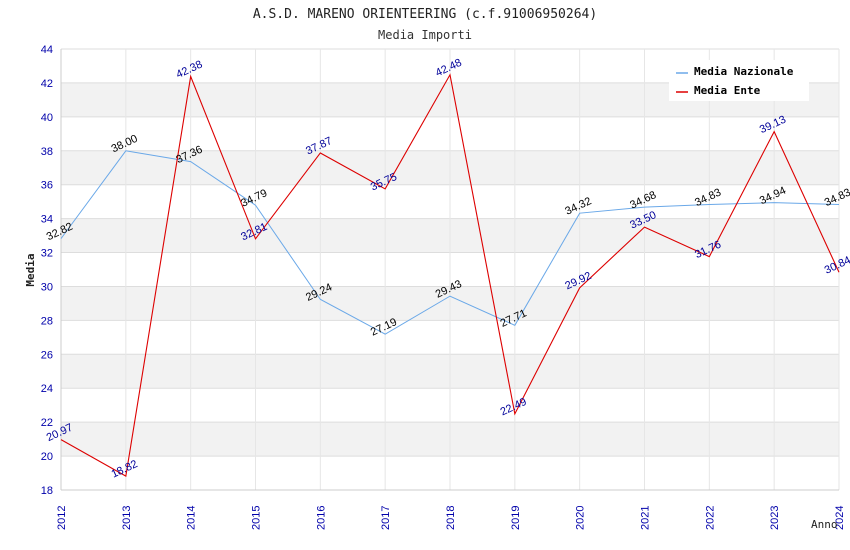 This screenshot has width=850, height=550. What do you see at coordinates (47, 491) in the screenshot?
I see `y-tick-label: 18` at bounding box center [47, 491].